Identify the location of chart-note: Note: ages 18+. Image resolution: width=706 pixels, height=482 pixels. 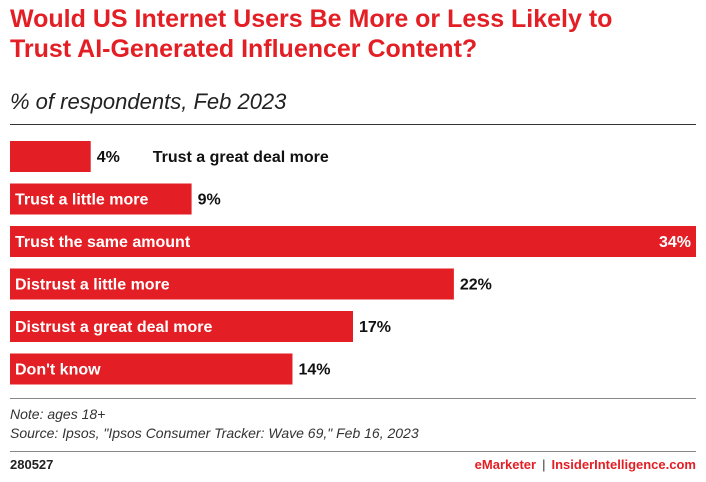
(58, 414).